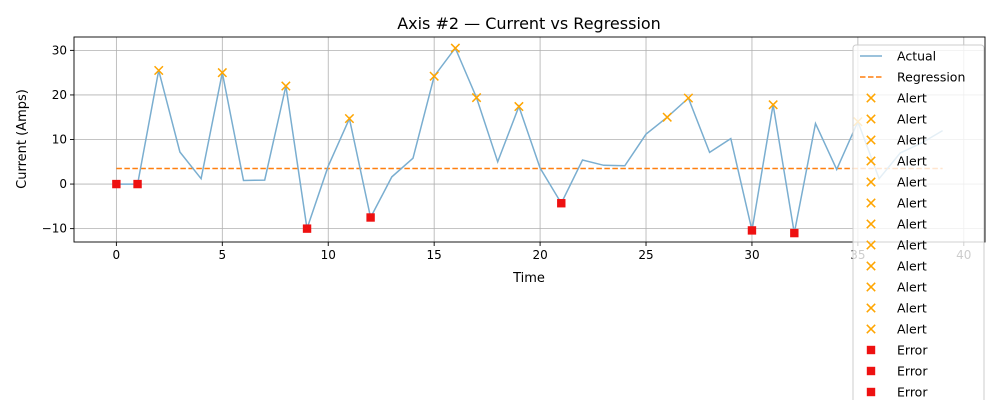  I want to click on legend-box, so click(918, 224).